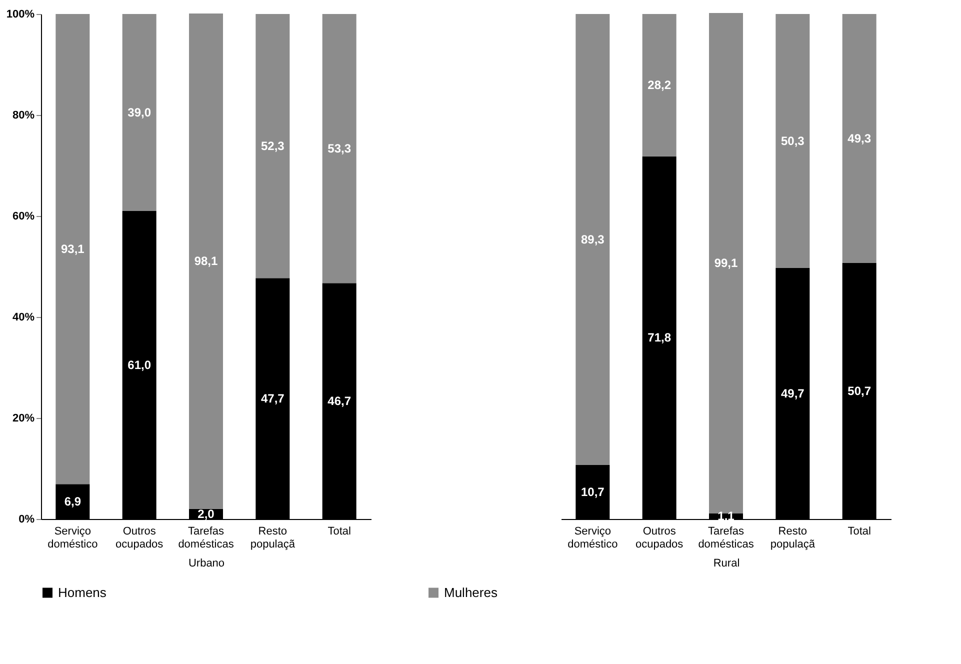  What do you see at coordinates (592, 491) in the screenshot?
I see `data-label: 10,7` at bounding box center [592, 491].